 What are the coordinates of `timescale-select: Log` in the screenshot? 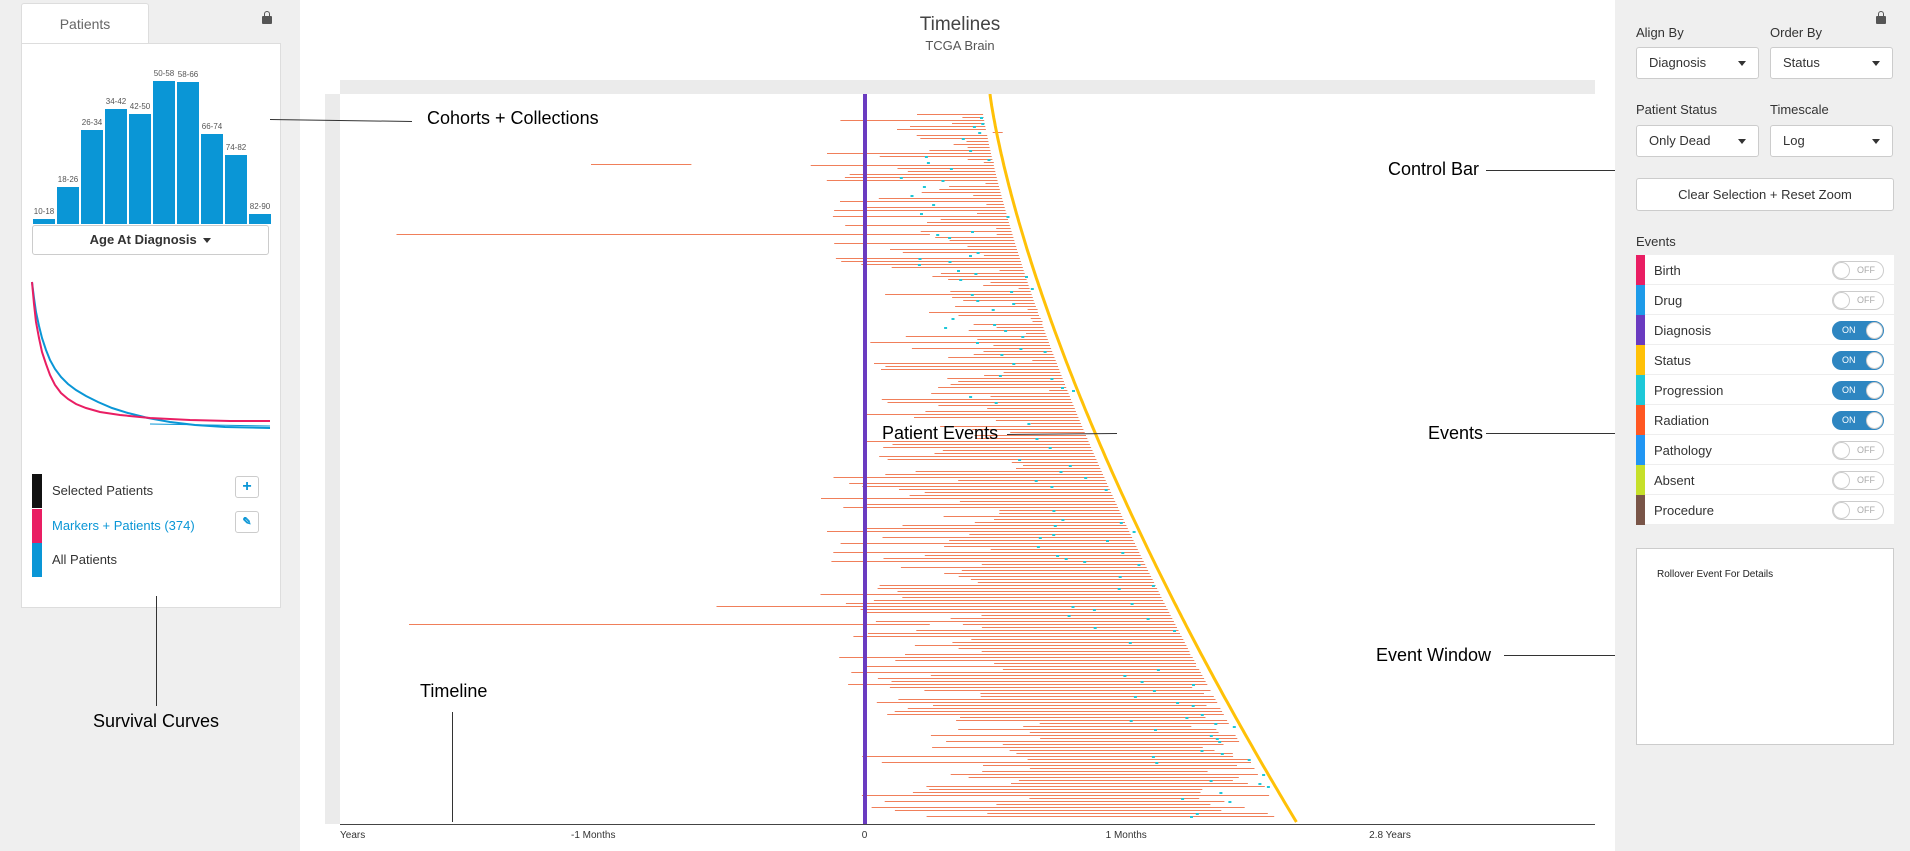 It's located at (1831, 141).